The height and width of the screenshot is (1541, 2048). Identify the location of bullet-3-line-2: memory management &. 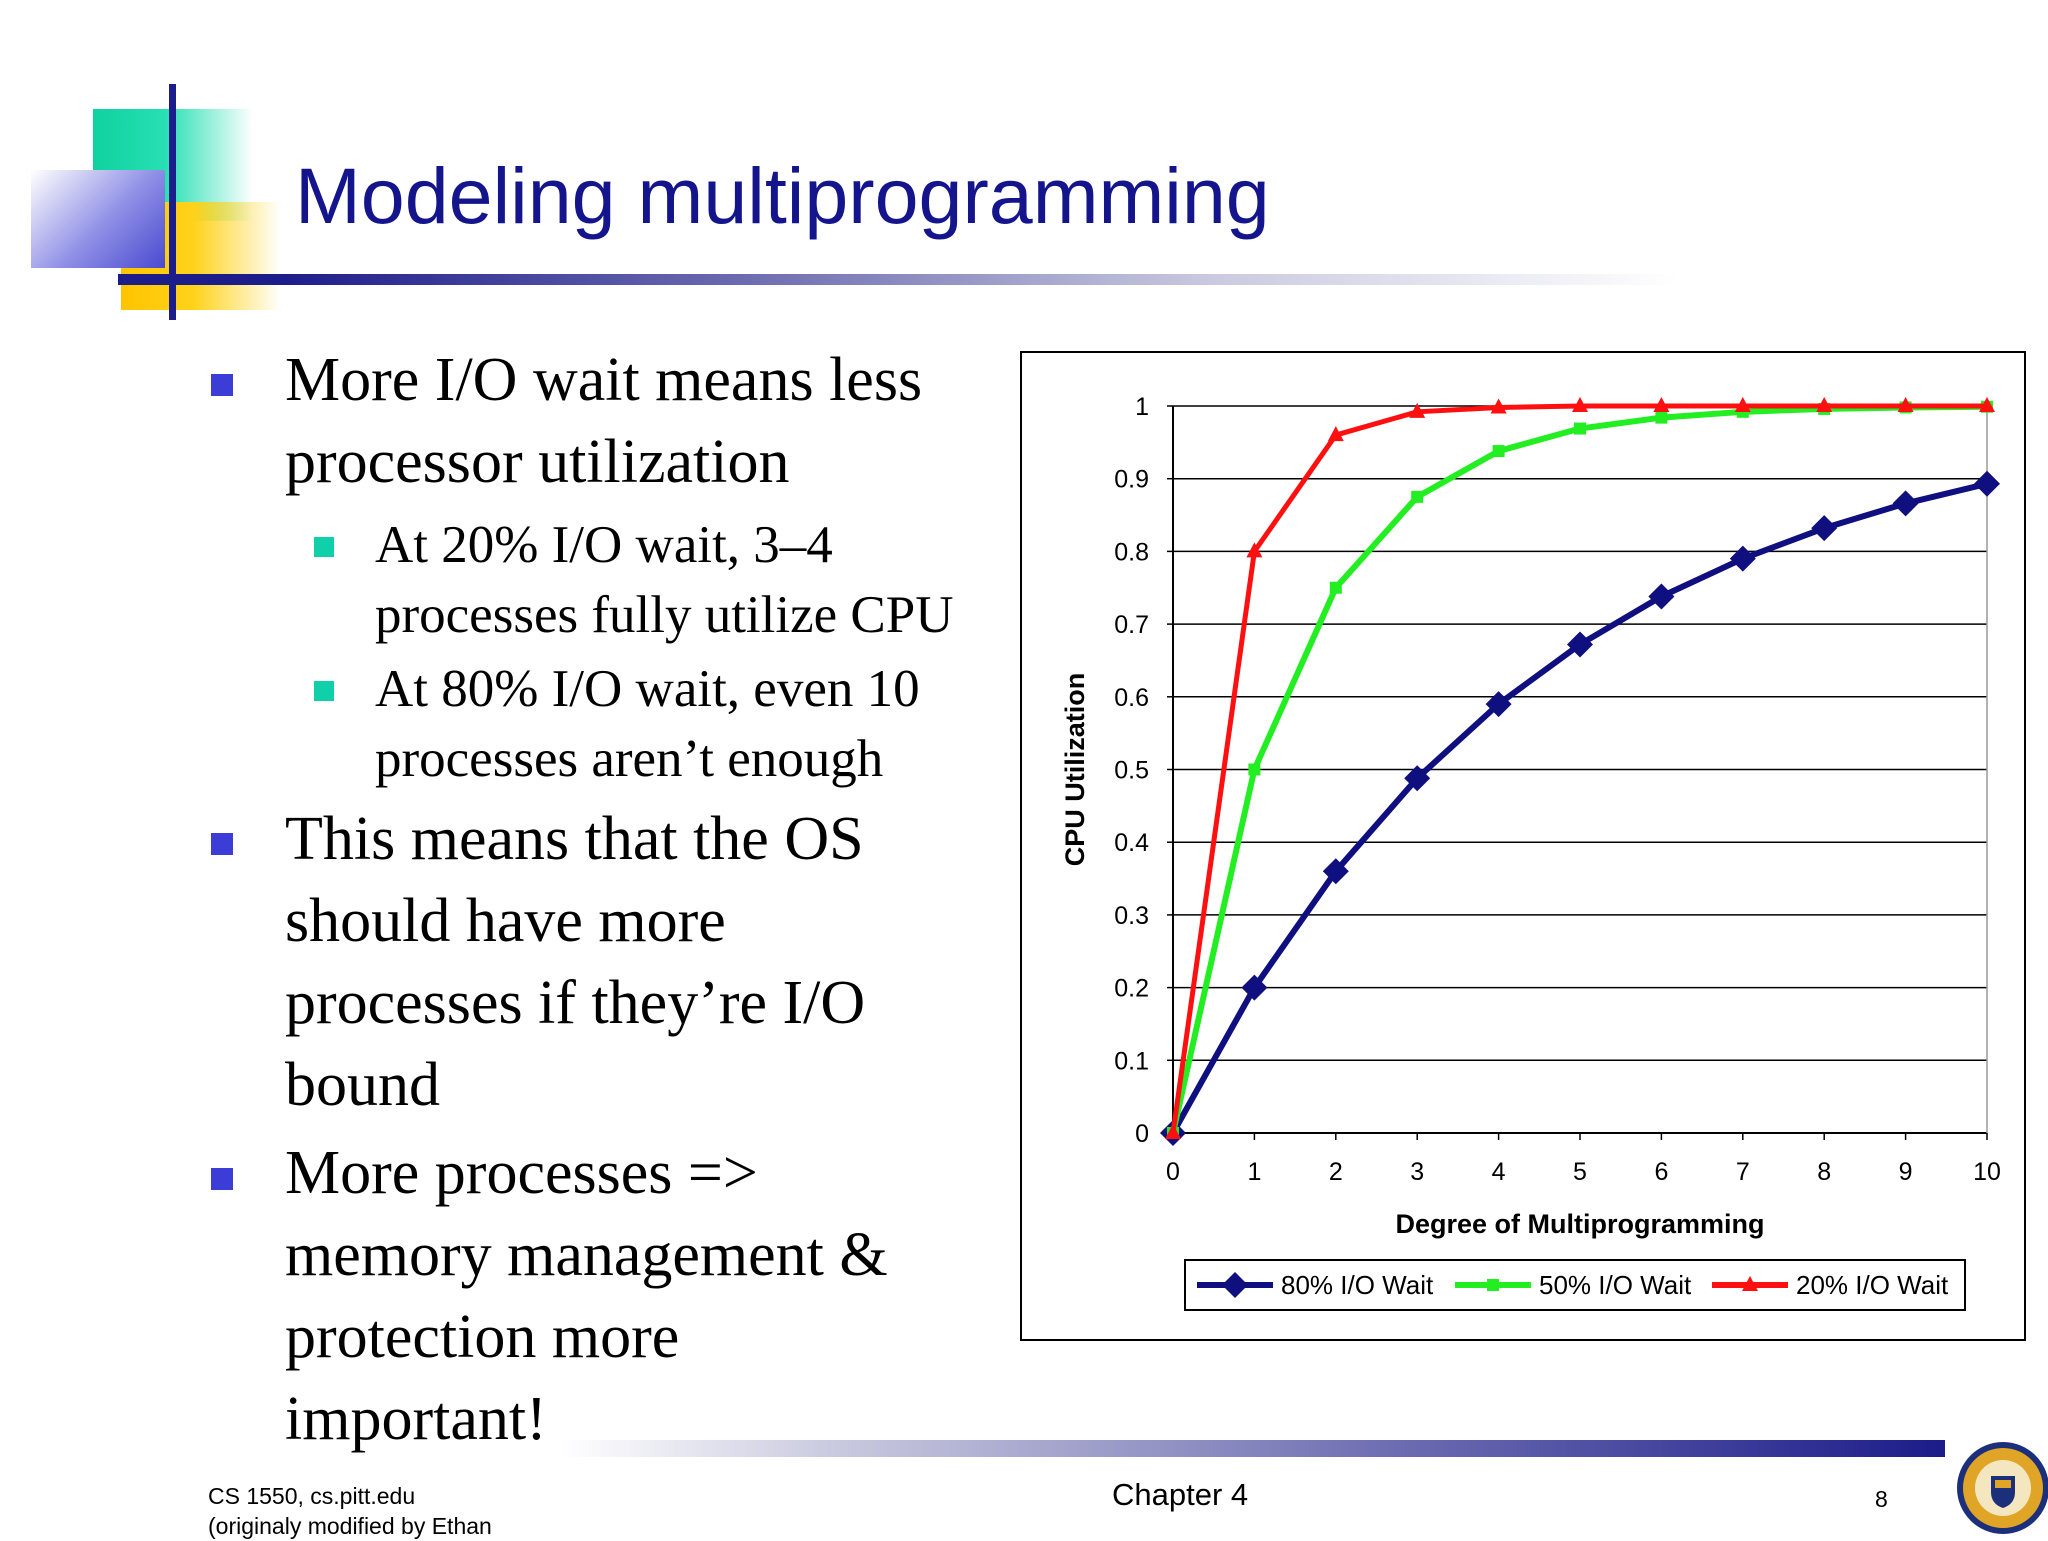
(586, 1255).